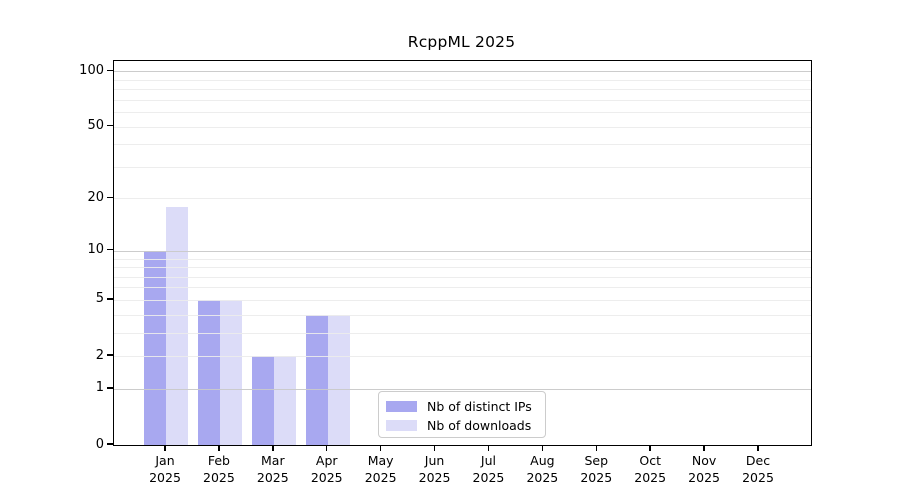 Image resolution: width=900 pixels, height=500 pixels. What do you see at coordinates (99, 299) in the screenshot?
I see `y-tick-label: 5` at bounding box center [99, 299].